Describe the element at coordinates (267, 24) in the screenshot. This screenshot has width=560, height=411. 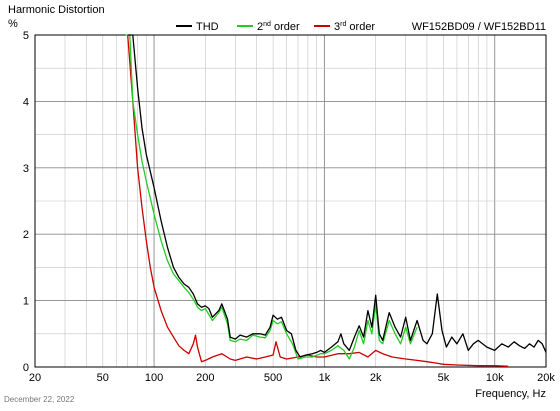
I see `legend-2nd-superscript: nd` at that location.